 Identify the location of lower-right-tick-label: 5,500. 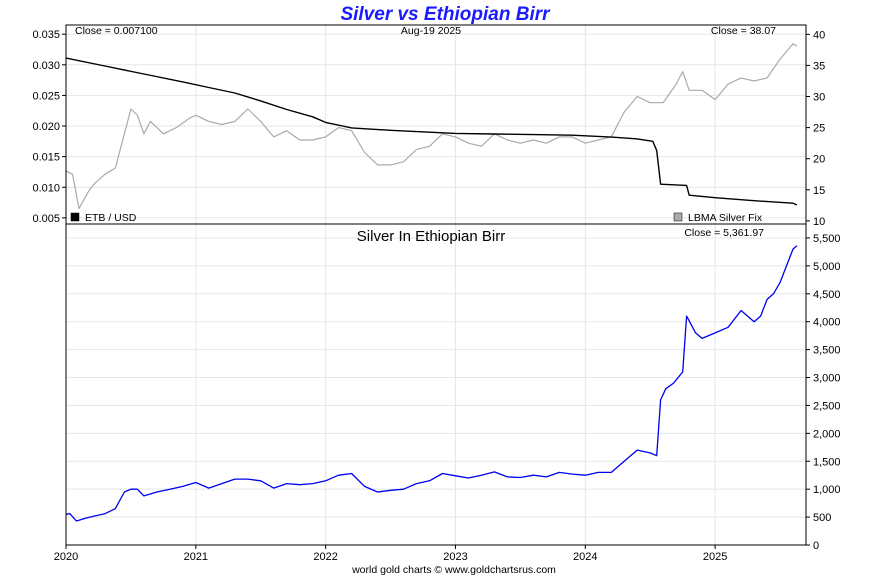
(827, 239).